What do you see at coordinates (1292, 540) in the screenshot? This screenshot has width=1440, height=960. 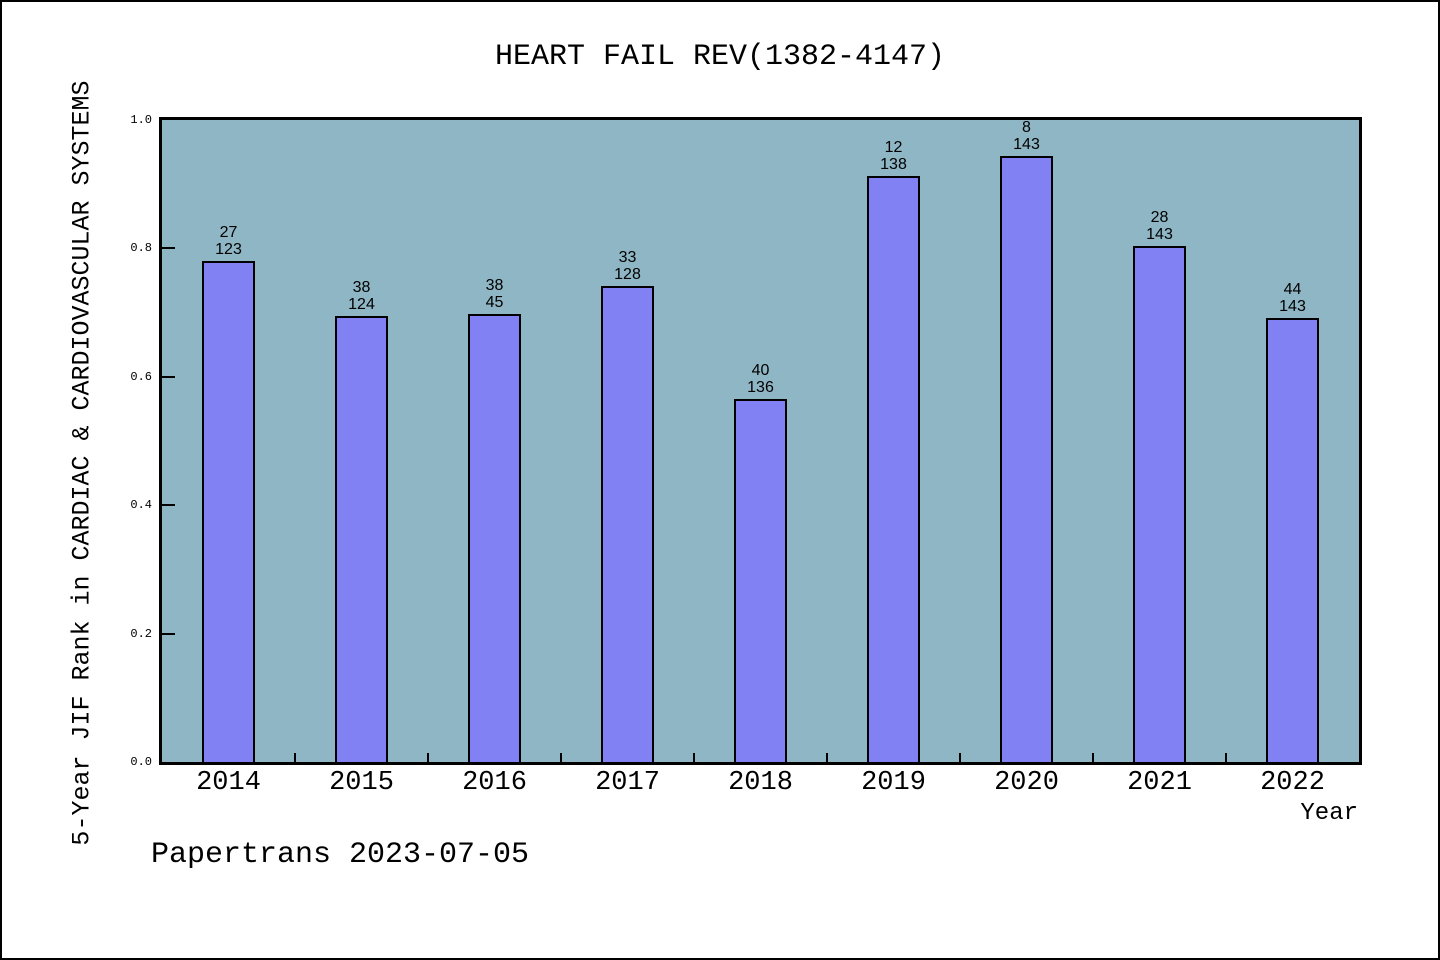 I see `bar-2022` at bounding box center [1292, 540].